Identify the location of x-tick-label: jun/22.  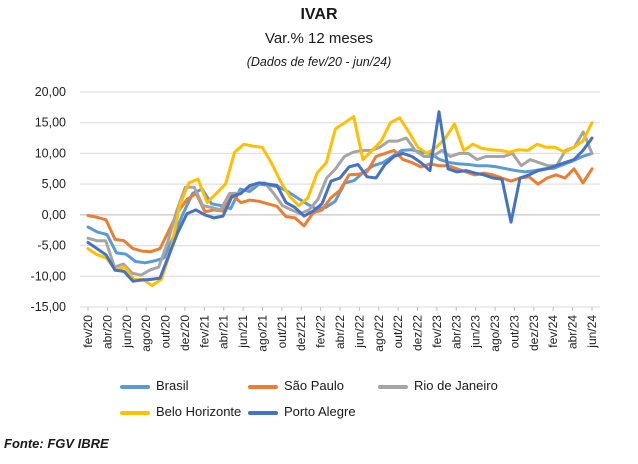
(359, 332).